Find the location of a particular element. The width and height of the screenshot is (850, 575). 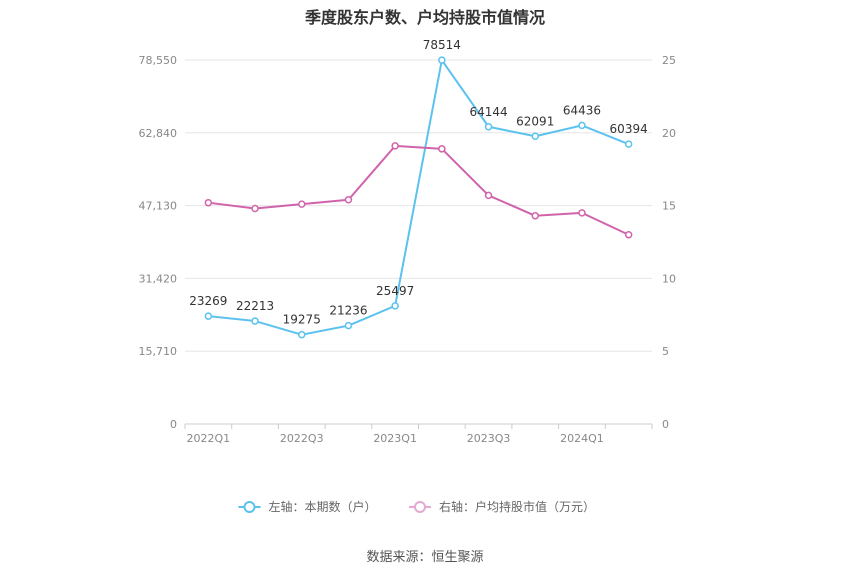

data-label: 78514 is located at coordinates (442, 45).